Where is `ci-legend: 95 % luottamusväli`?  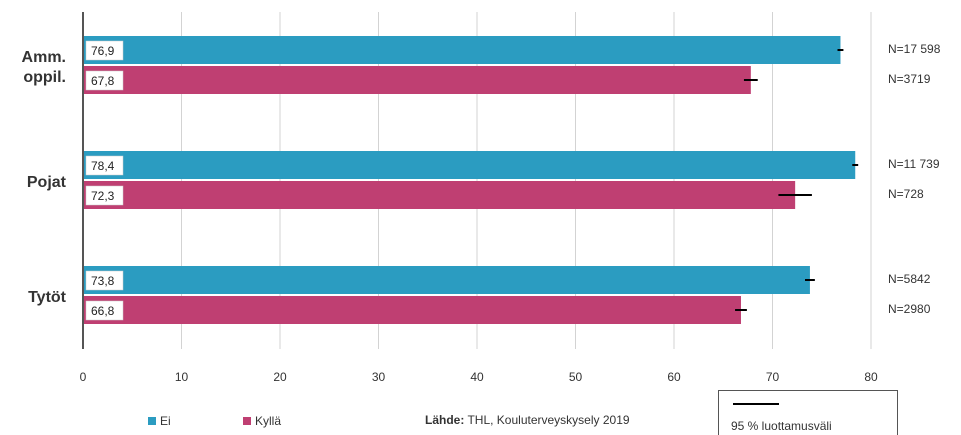
ci-legend: 95 % luottamusväli is located at coordinates (808, 412).